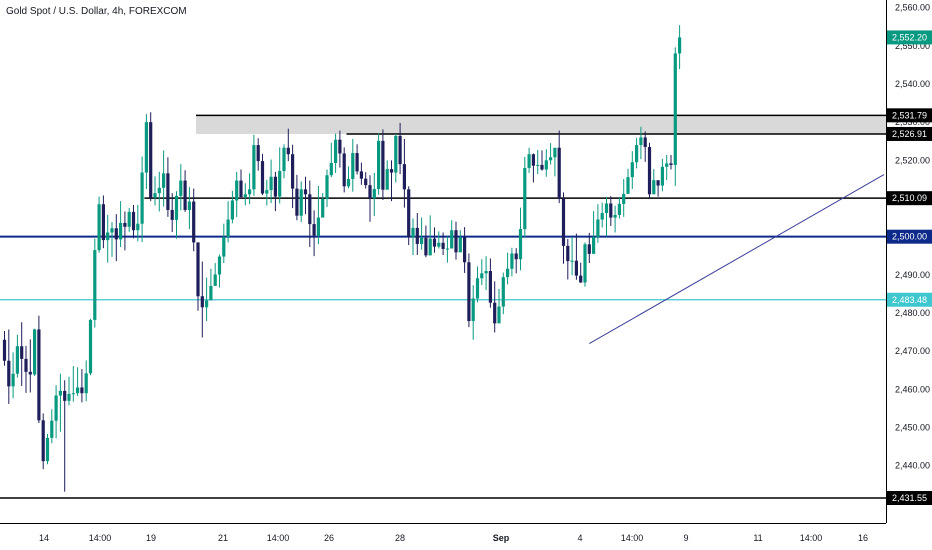 The width and height of the screenshot is (932, 550). Describe the element at coordinates (912, 389) in the screenshot. I see `price-tick-label: 2,460.00` at that location.